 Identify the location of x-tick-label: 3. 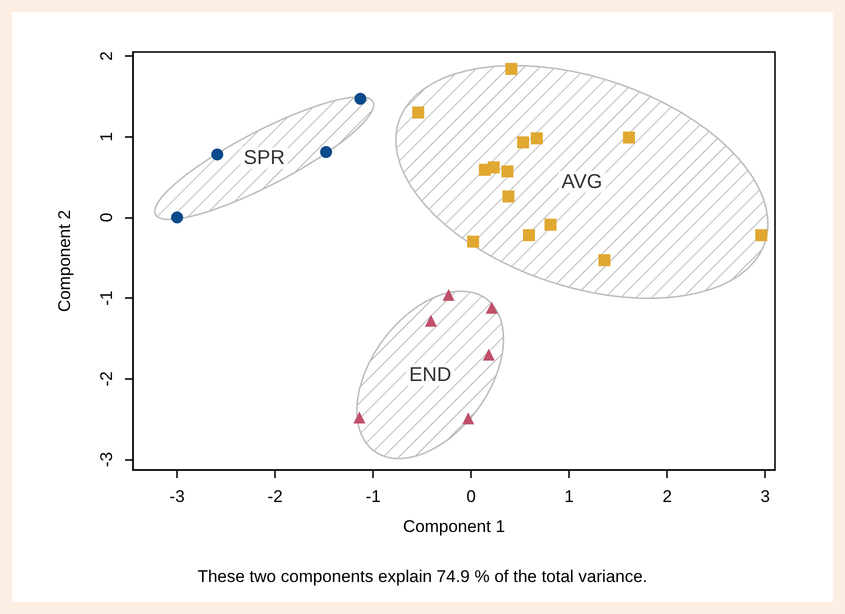
(765, 496).